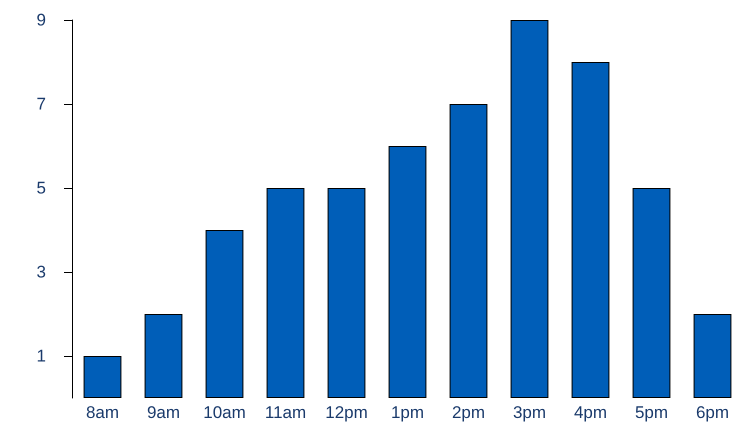 The height and width of the screenshot is (426, 748). What do you see at coordinates (346, 412) in the screenshot?
I see `x-tick-label: 12pm` at bounding box center [346, 412].